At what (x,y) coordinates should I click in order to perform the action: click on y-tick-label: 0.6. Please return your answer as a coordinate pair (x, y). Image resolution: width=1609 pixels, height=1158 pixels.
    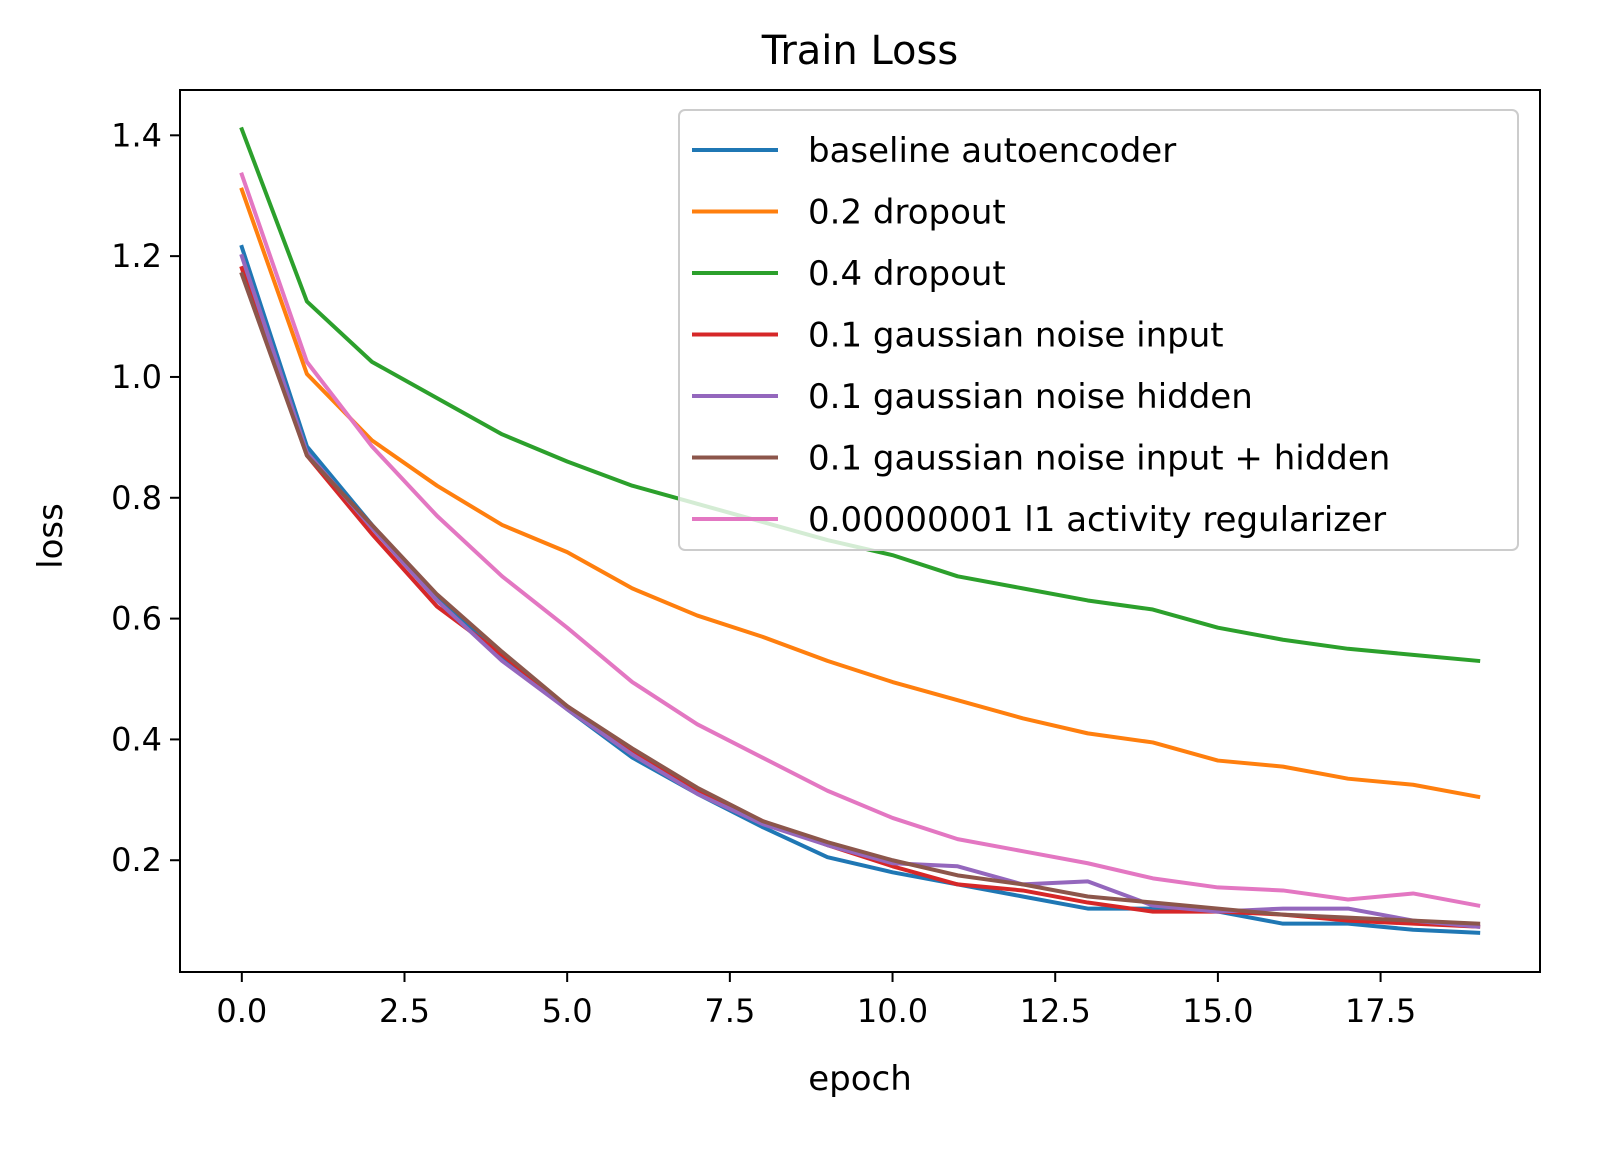
    Looking at the image, I should click on (136, 619).